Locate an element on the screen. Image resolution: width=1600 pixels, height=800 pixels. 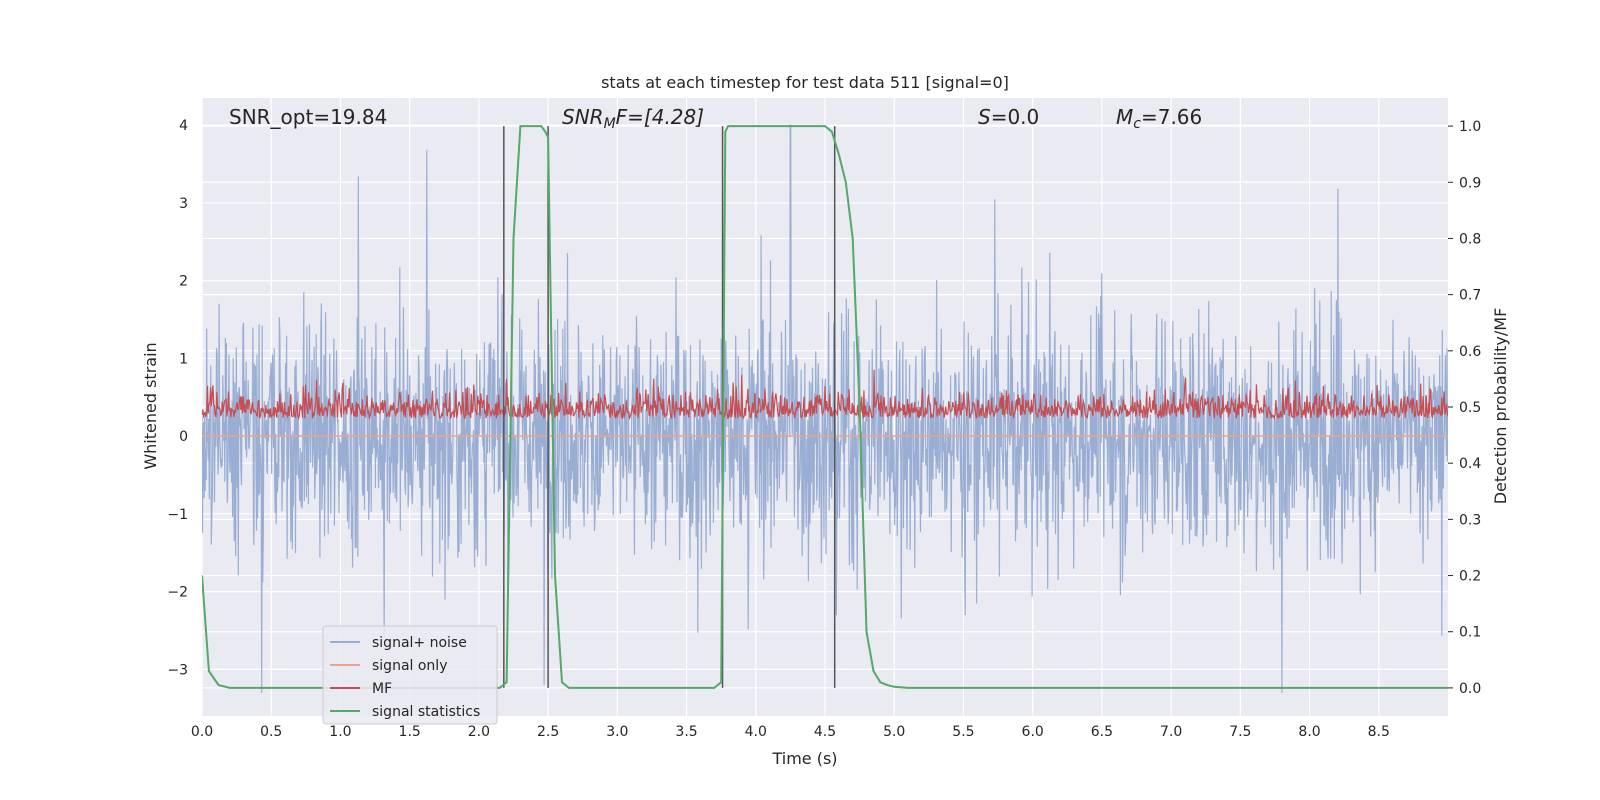
legend-box is located at coordinates (410, 675).